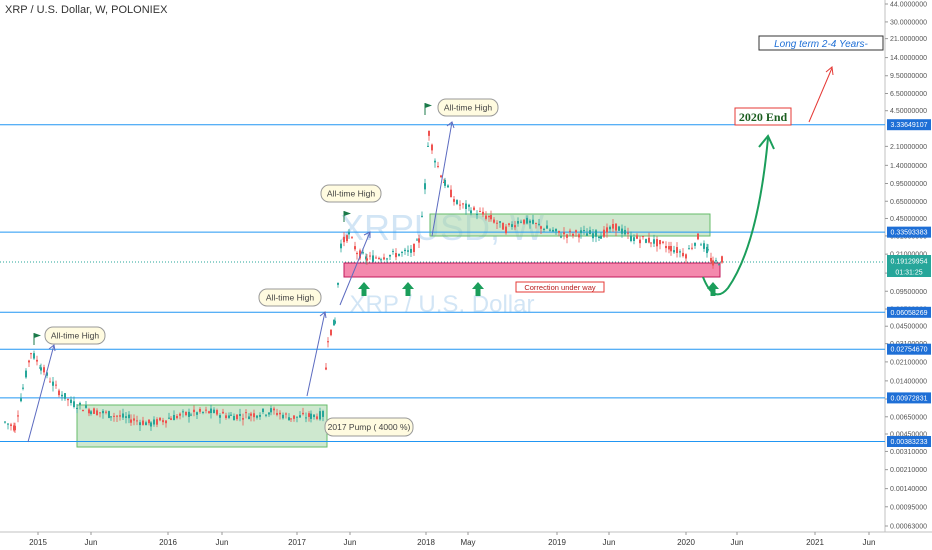 Image resolution: width=932 pixels, height=550 pixels. I want to click on y-tick-label: 0.01400000, so click(908, 381).